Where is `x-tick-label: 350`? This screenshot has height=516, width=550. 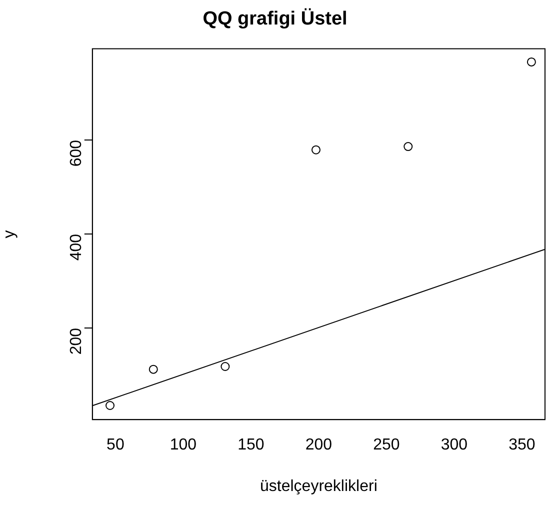 x-tick-label: 350 is located at coordinates (522, 445).